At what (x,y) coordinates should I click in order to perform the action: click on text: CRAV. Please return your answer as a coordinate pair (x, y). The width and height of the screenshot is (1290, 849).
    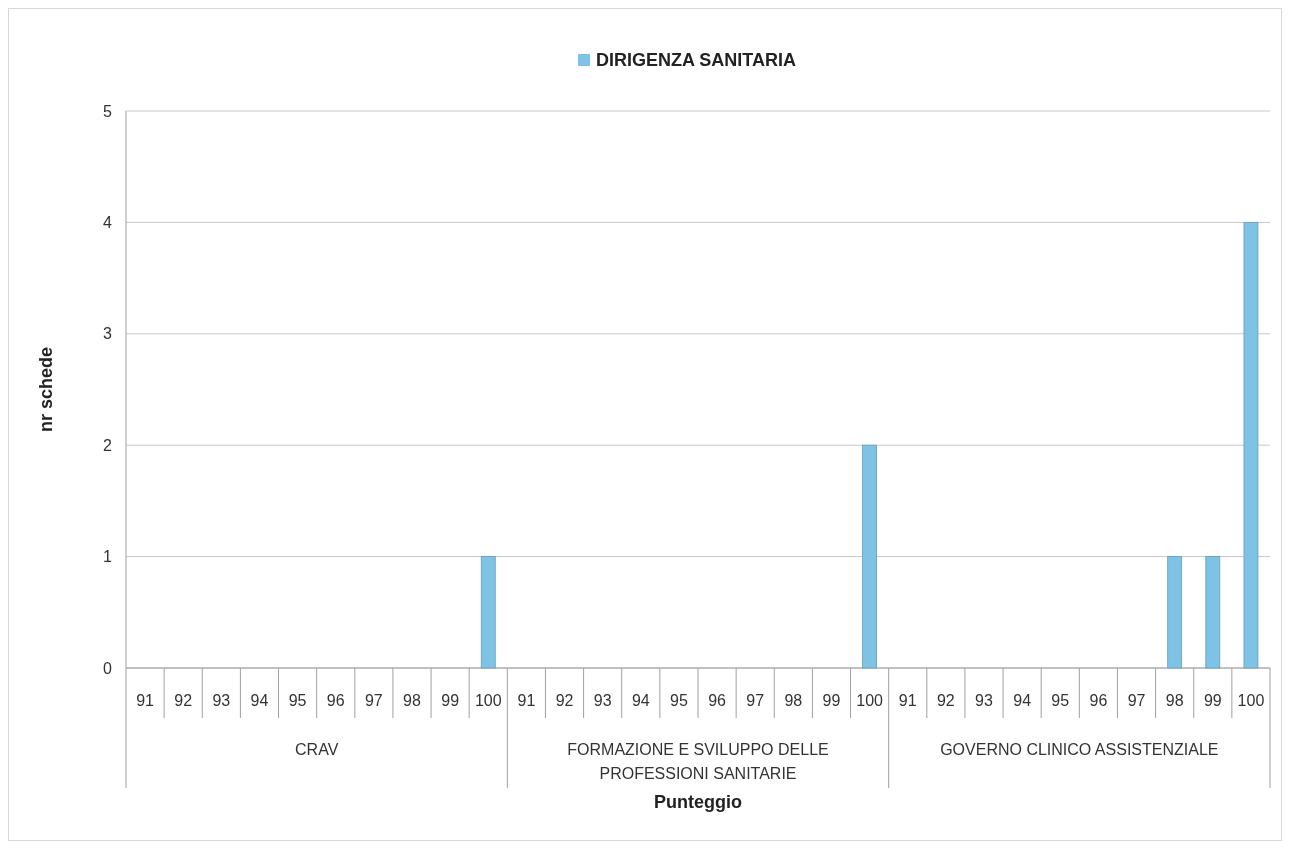
    Looking at the image, I should click on (317, 749).